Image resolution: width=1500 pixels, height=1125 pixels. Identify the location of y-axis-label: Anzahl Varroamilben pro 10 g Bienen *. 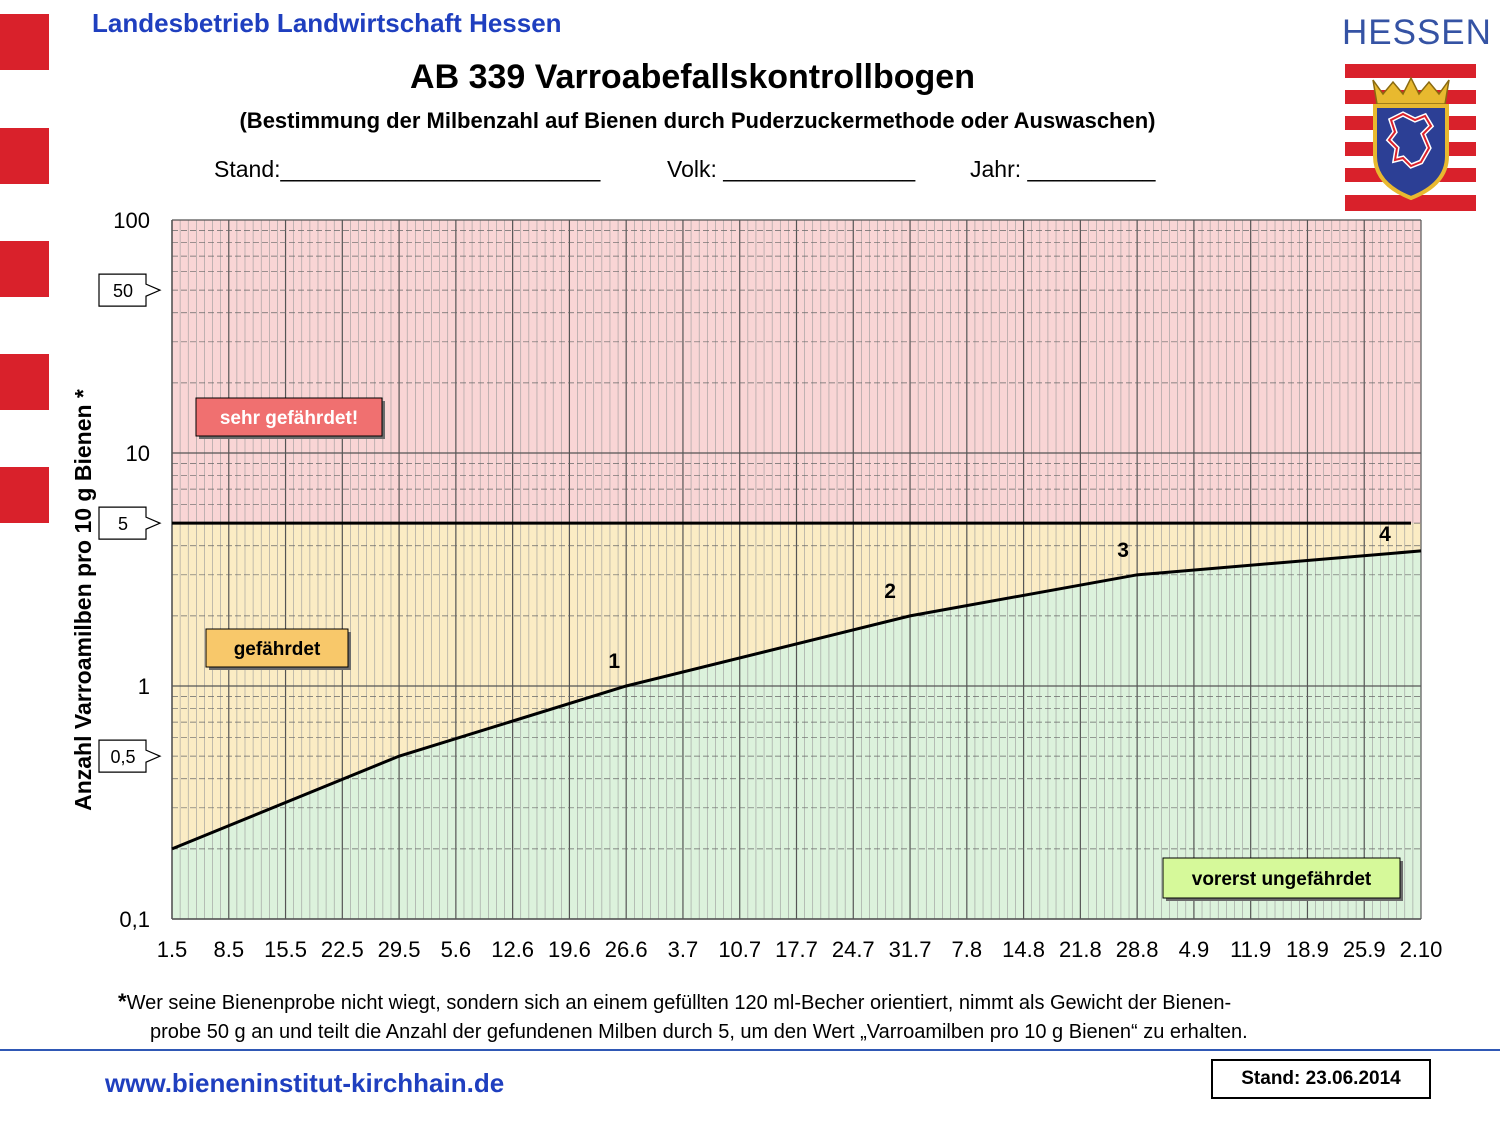
(83, 600).